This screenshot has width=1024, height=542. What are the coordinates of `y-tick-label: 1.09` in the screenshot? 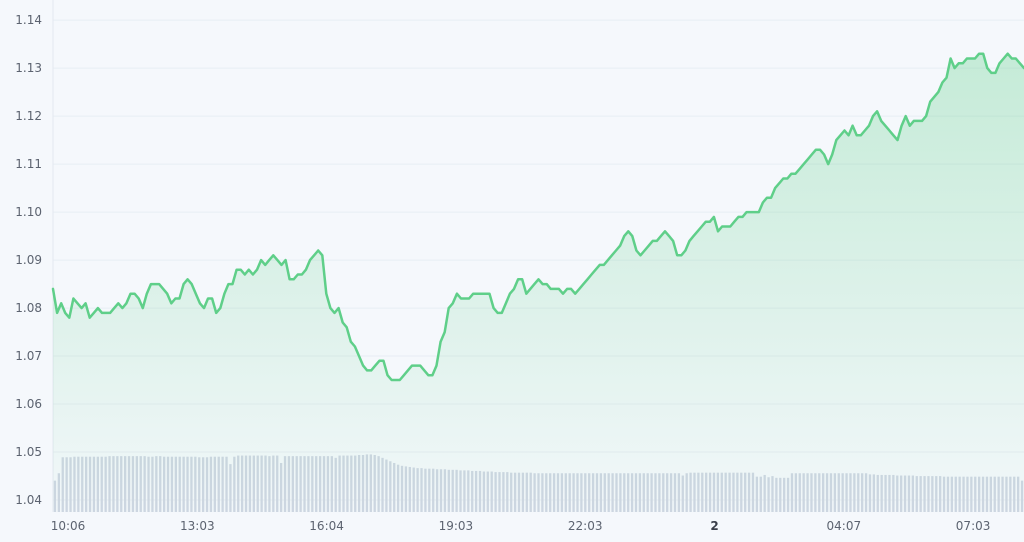 It's located at (28, 260).